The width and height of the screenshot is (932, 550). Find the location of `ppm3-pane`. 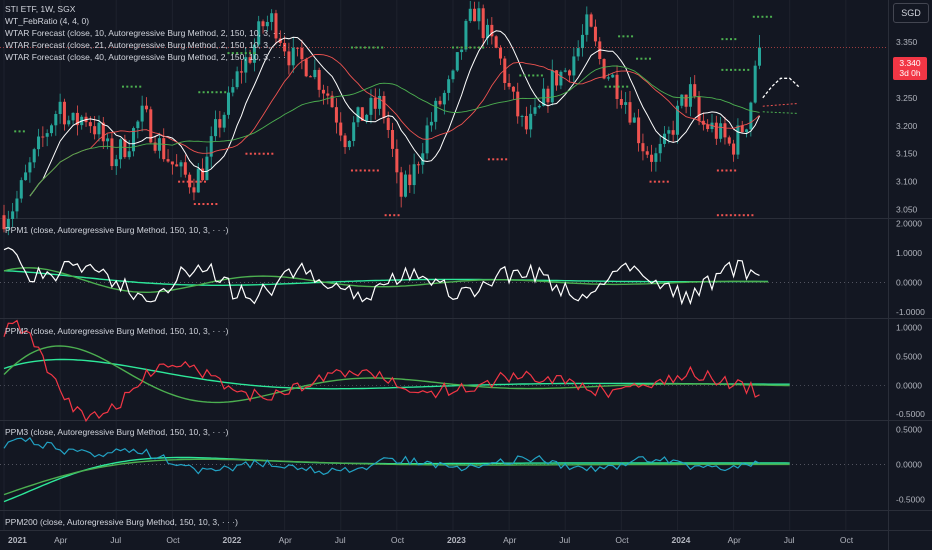

ppm3-pane is located at coordinates (444, 470).